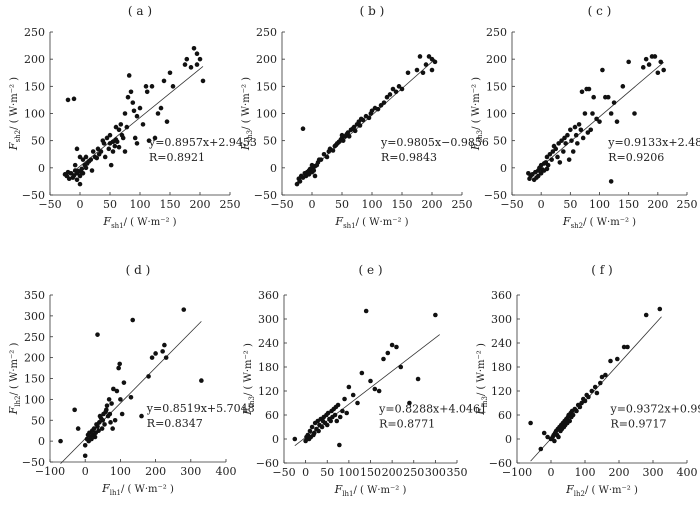  I want to click on y-axis-label: Fsh3/ ( W·m⁻² ), so click(246, 114).